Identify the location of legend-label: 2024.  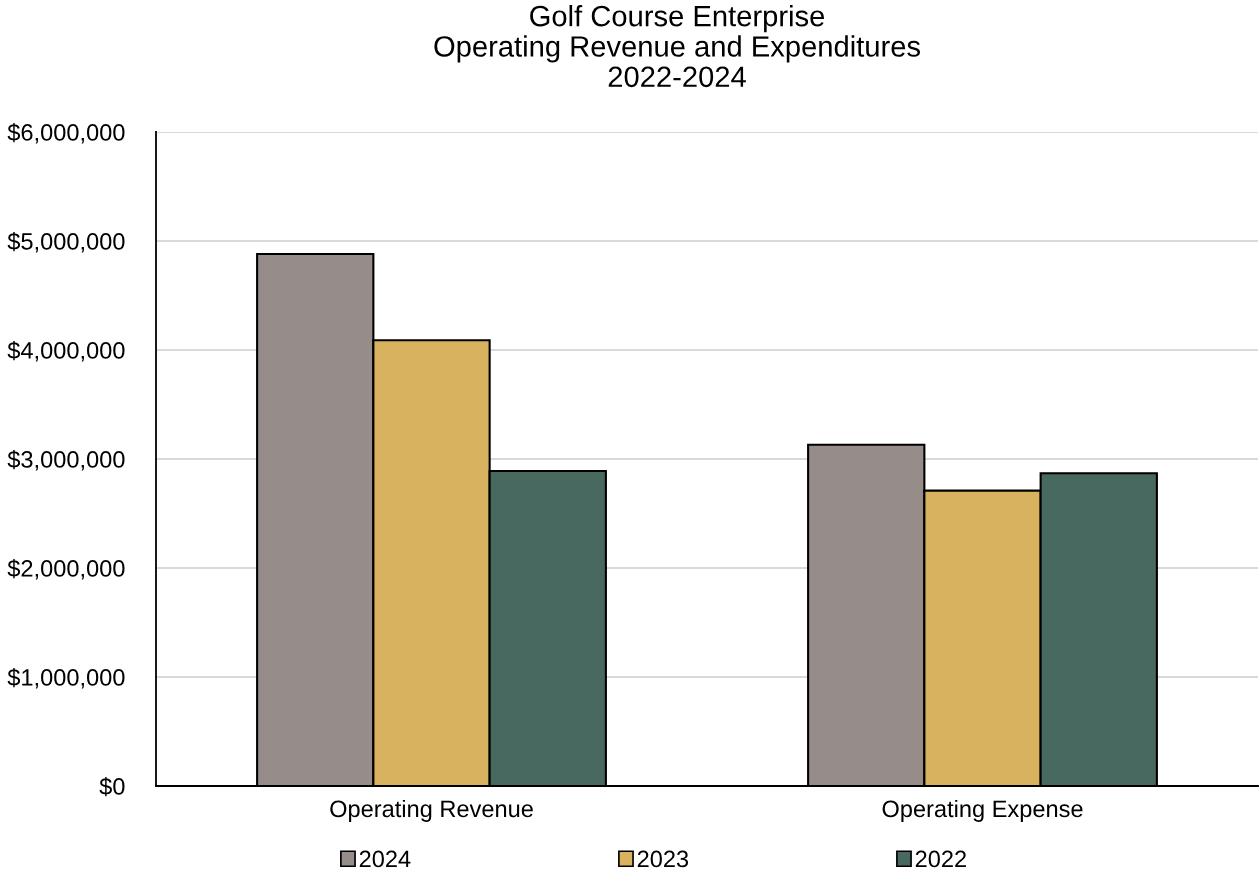
(385, 859).